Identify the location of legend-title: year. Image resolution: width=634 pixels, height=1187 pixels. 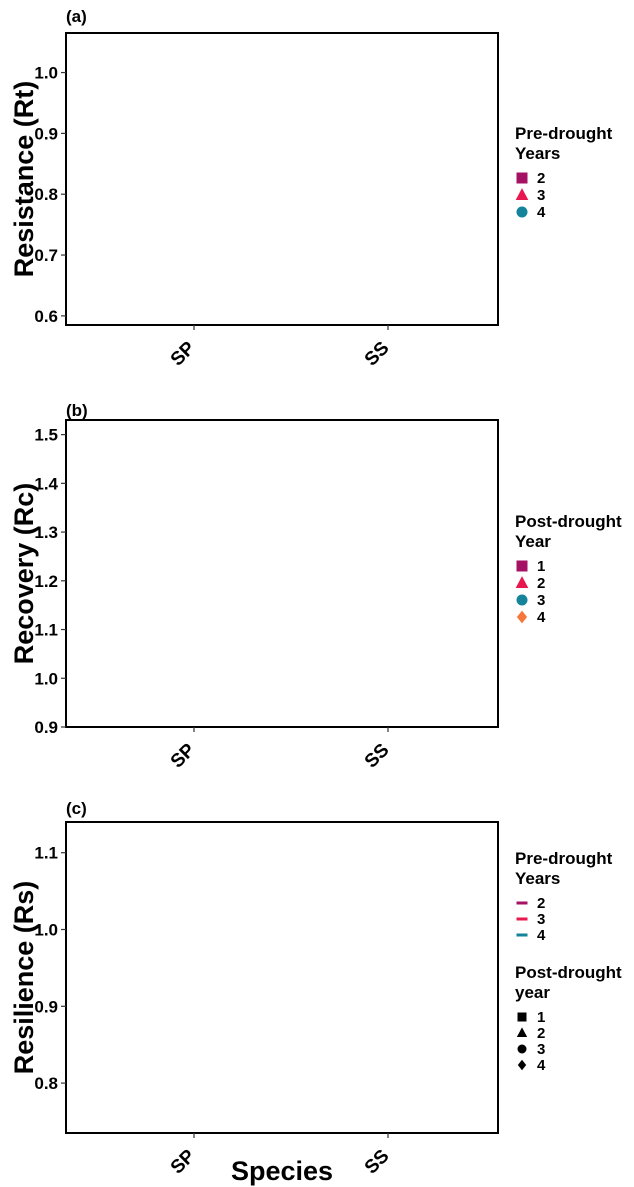
(532, 992).